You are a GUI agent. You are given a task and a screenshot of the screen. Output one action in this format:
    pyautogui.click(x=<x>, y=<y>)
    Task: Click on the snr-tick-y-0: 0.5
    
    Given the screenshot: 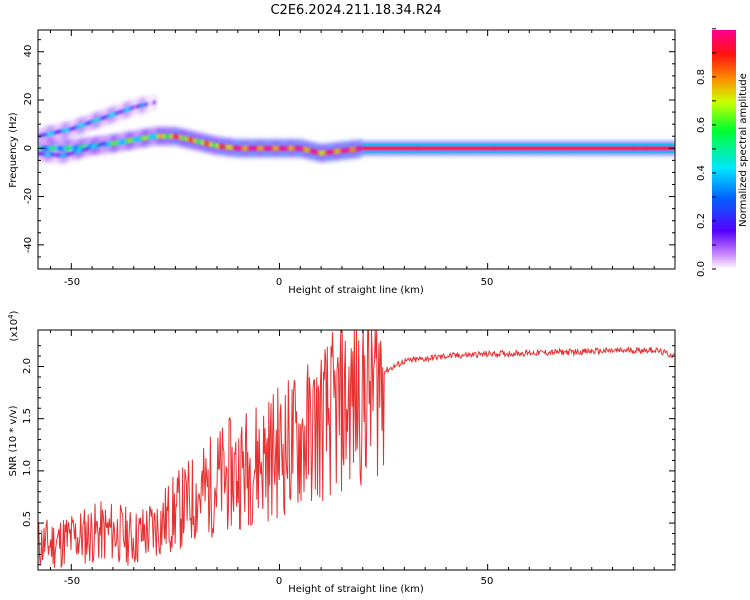 What is the action you would take?
    pyautogui.click(x=27, y=519)
    